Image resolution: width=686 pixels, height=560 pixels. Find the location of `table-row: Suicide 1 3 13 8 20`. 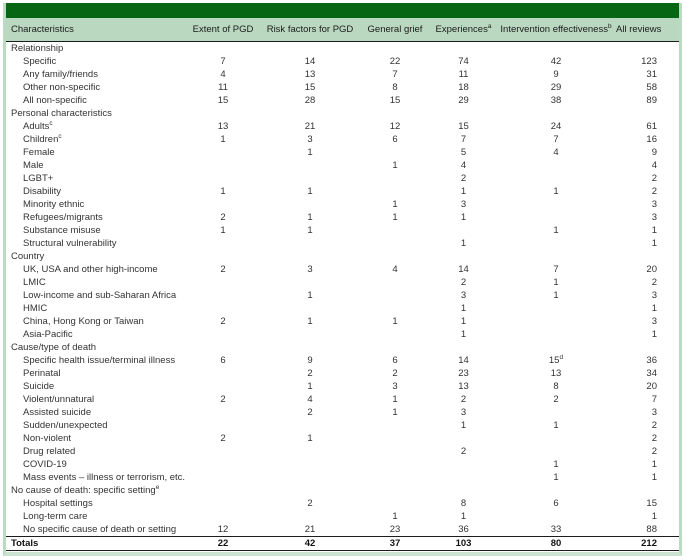

table-row: Suicide 1 3 13 8 20 is located at coordinates (342, 386).